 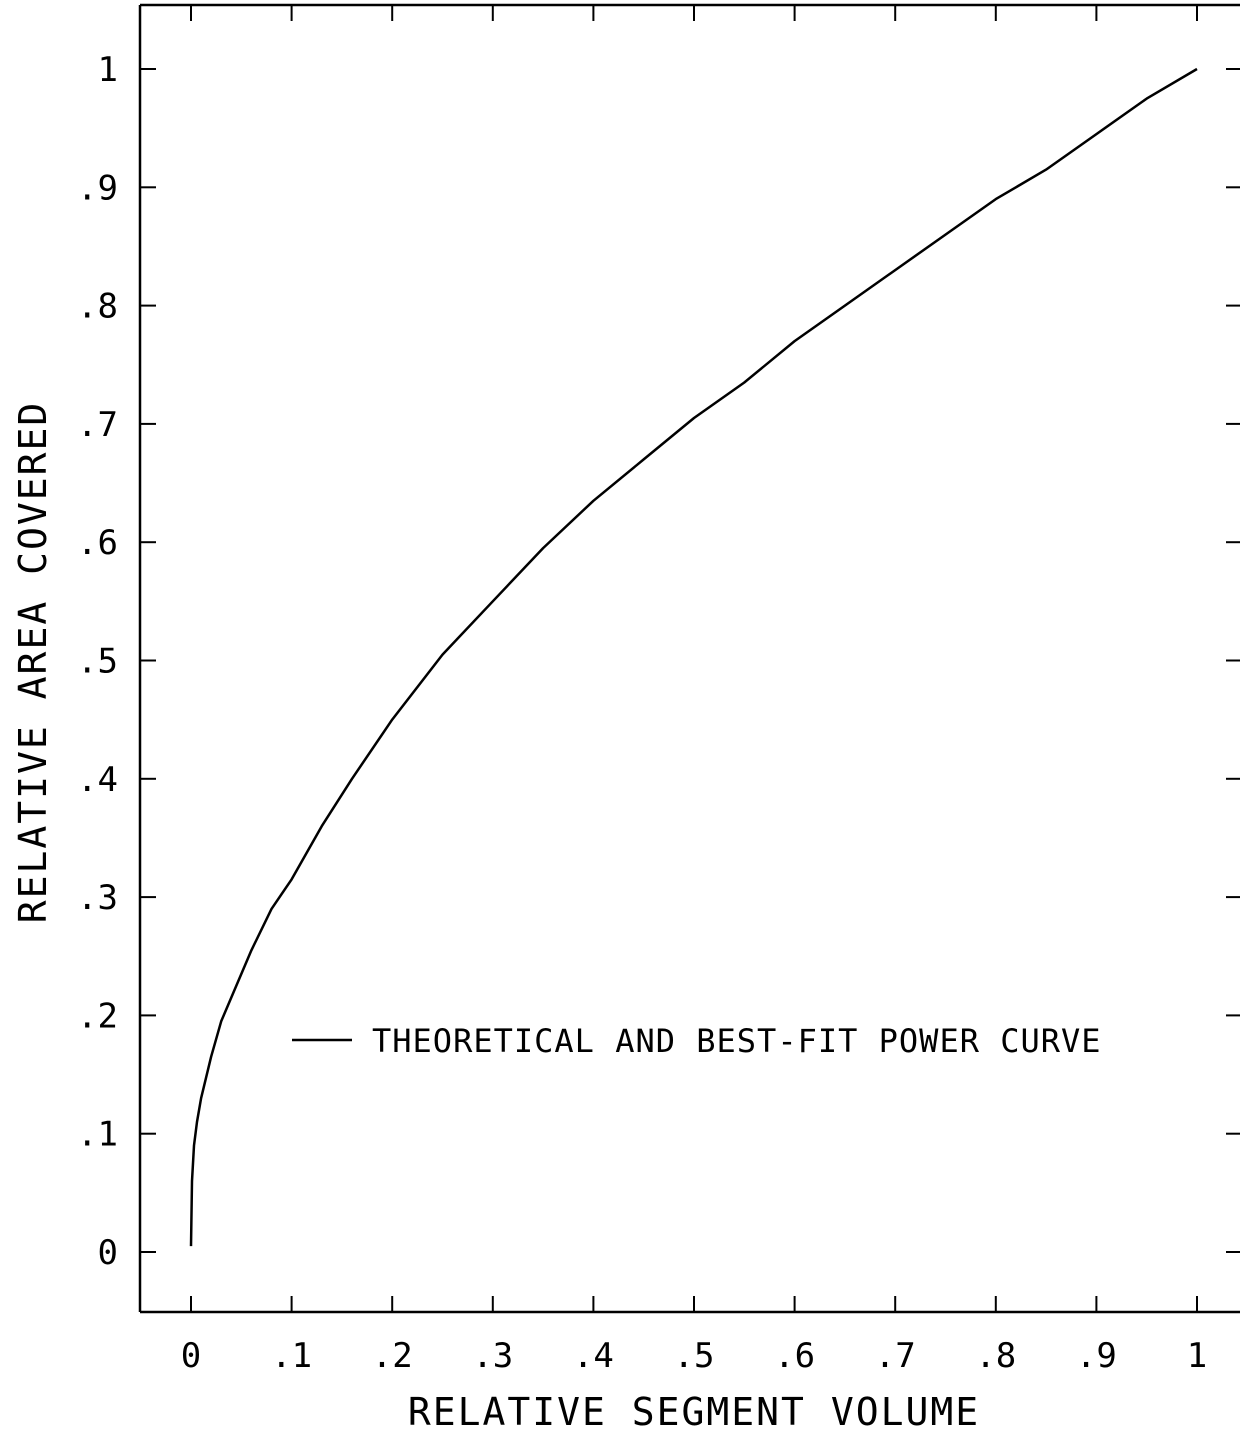 What do you see at coordinates (97, 1135) in the screenshot?
I see `y-tick-label: .1` at bounding box center [97, 1135].